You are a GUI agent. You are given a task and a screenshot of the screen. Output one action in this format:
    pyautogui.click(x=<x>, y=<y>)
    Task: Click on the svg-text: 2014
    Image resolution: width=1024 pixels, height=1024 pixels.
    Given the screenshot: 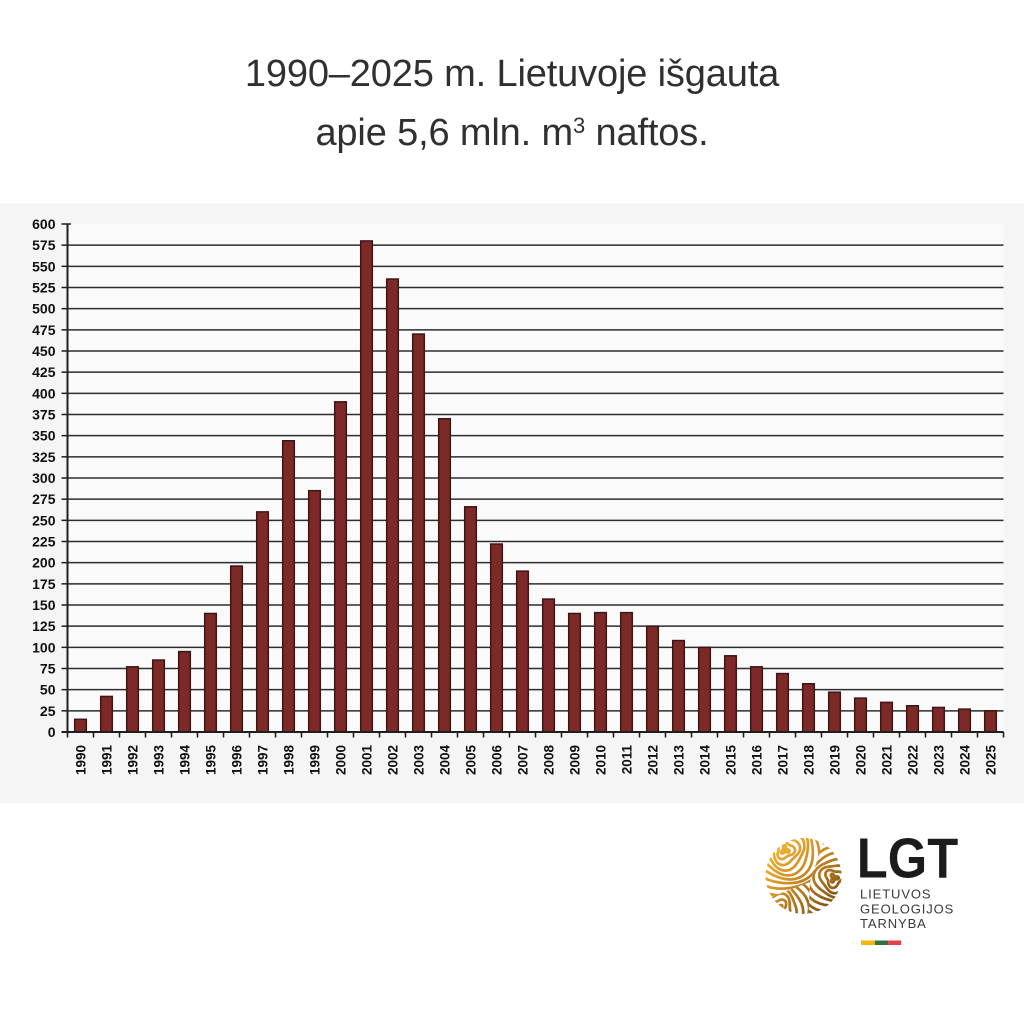 What is the action you would take?
    pyautogui.click(x=704, y=760)
    